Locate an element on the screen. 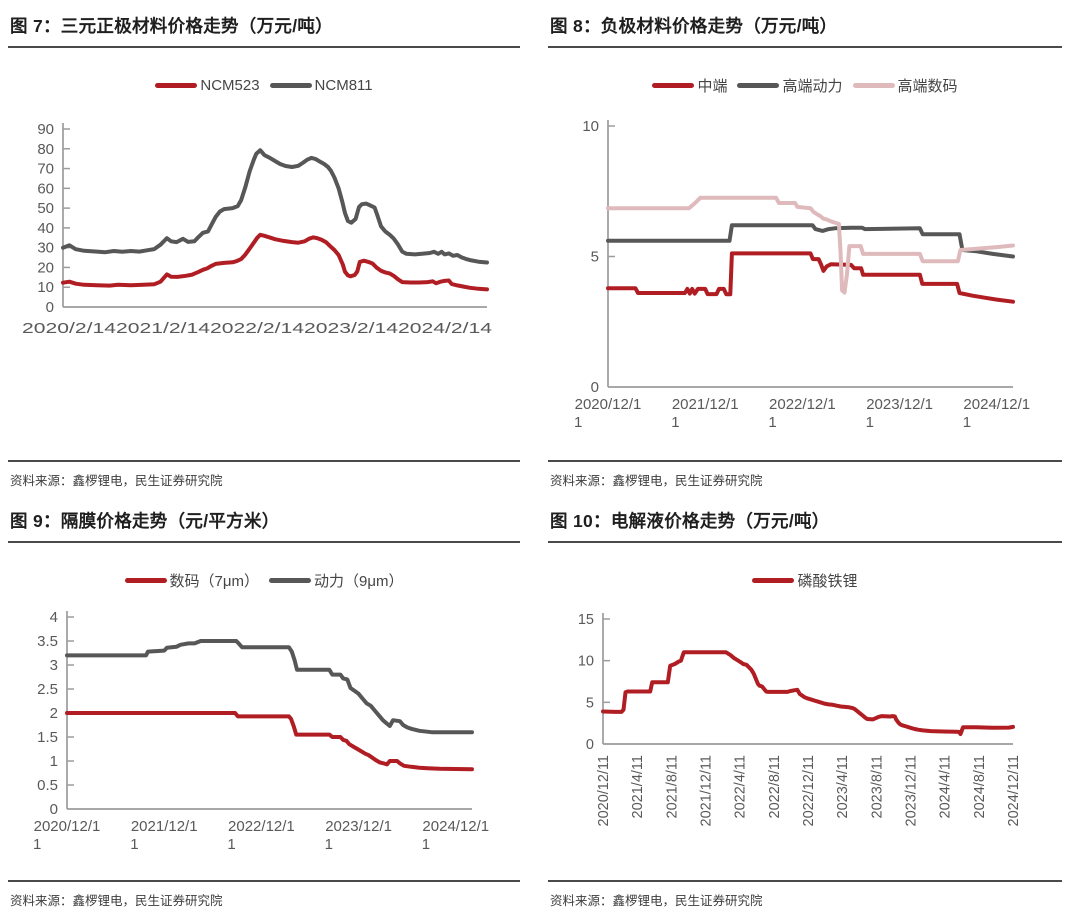 This screenshot has width=1080, height=915. figure-8-source-note: 资料来源：鑫椤锂电，民生证券研究院 is located at coordinates (805, 477).